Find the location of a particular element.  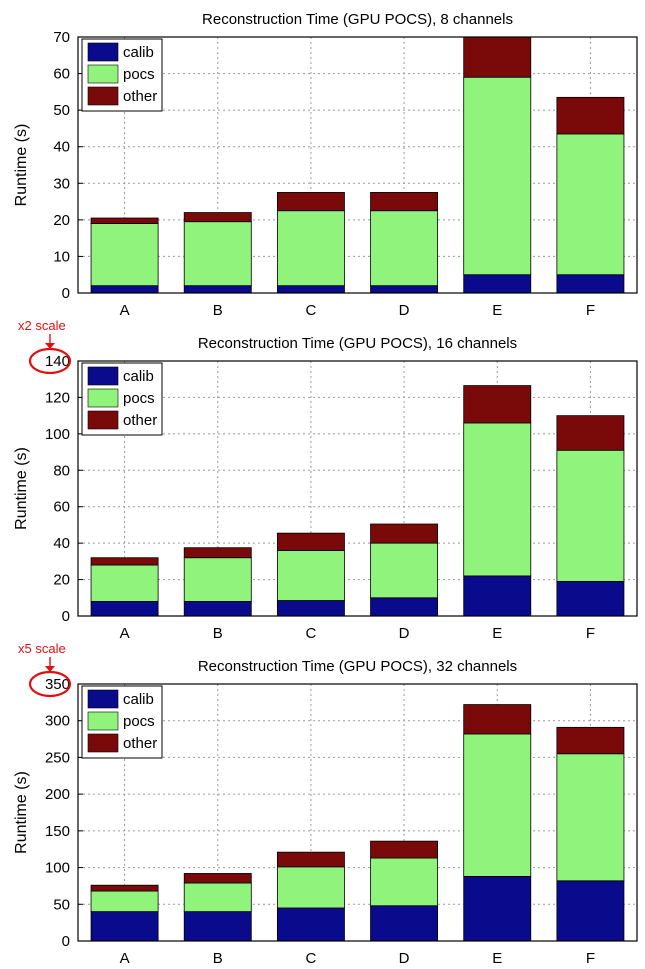

y-tick-label: 80 is located at coordinates (61, 470).